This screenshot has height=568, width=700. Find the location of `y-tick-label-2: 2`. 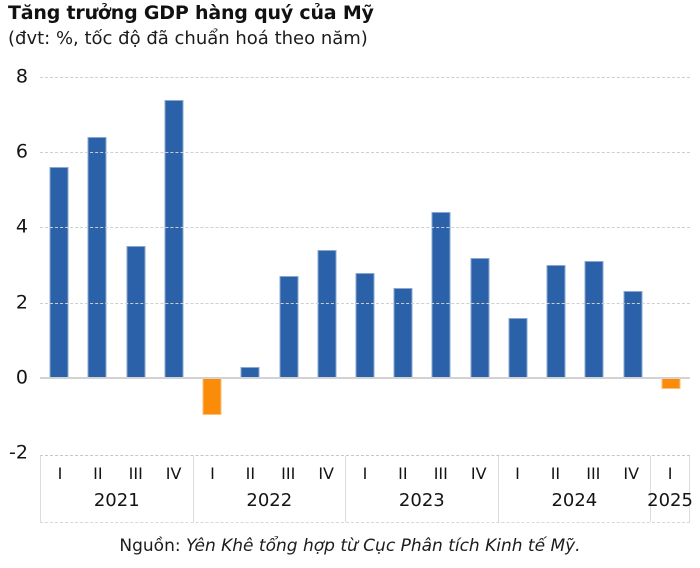

y-tick-label-2: 2 is located at coordinates (21, 302).